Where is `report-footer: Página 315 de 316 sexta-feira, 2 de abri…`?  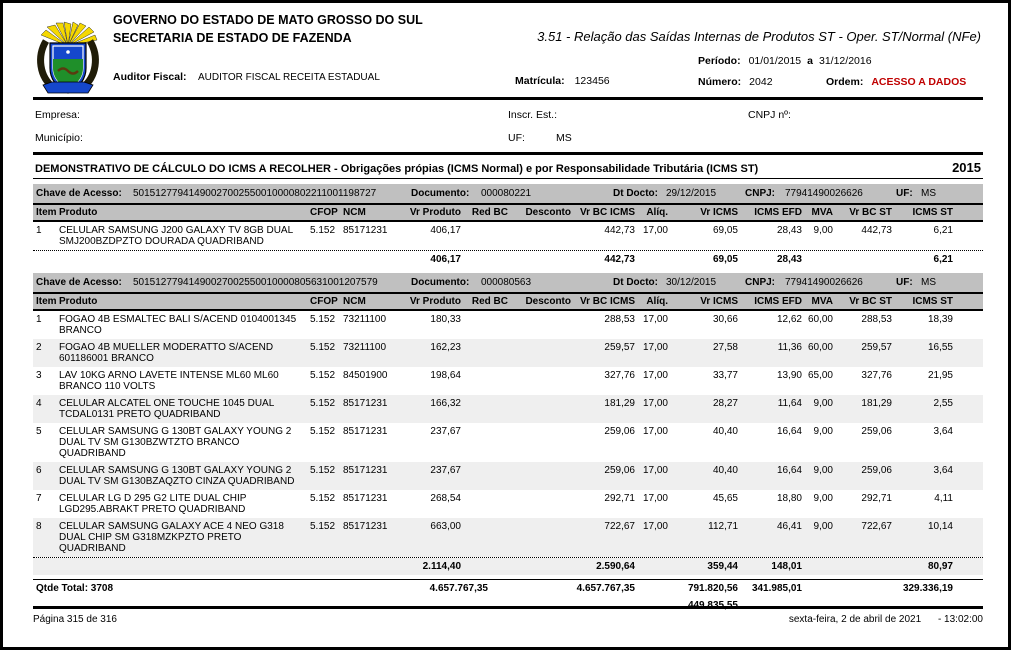
report-footer: Página 315 de 316 sexta-feira, 2 de abri… is located at coordinates (508, 615).